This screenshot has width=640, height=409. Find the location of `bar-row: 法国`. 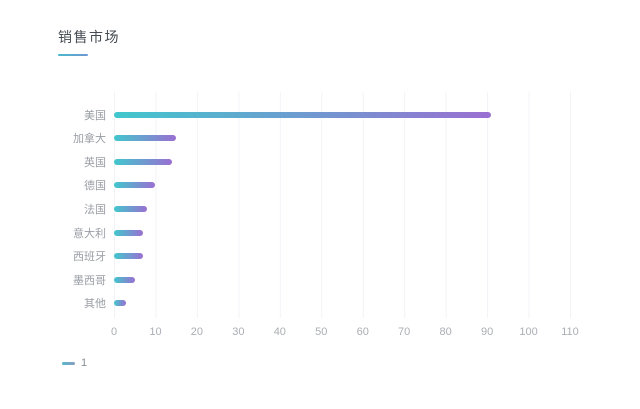

bar-row: 法国 is located at coordinates (285, 209).